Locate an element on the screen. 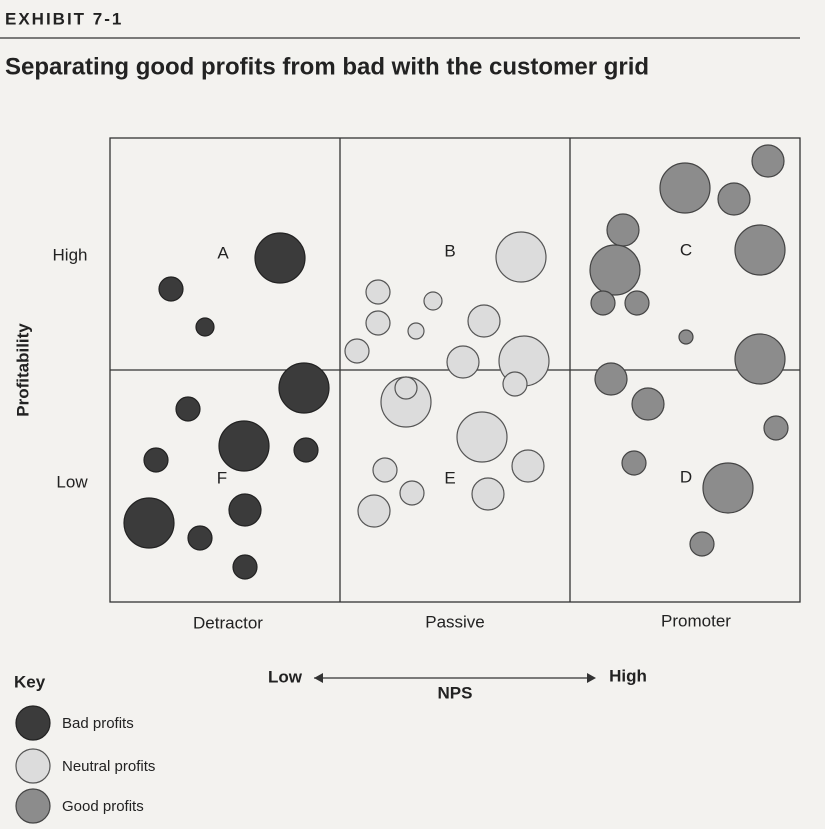 The image size is (825, 829). exhibit-label: EXHIBIT 7-1 is located at coordinates (64, 18).